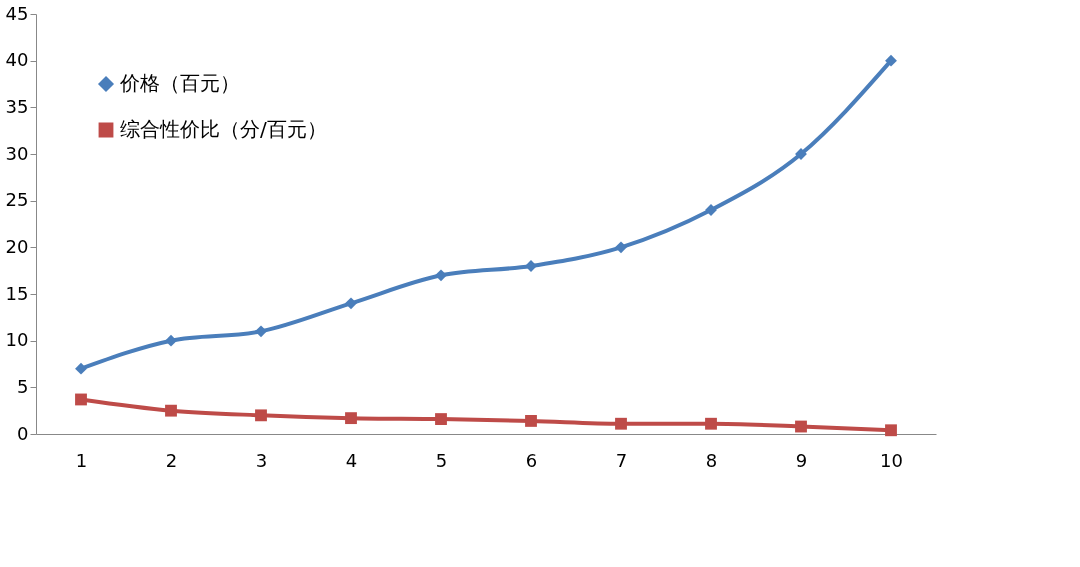  I want to click on y-tick-label: 15, so click(17, 293).